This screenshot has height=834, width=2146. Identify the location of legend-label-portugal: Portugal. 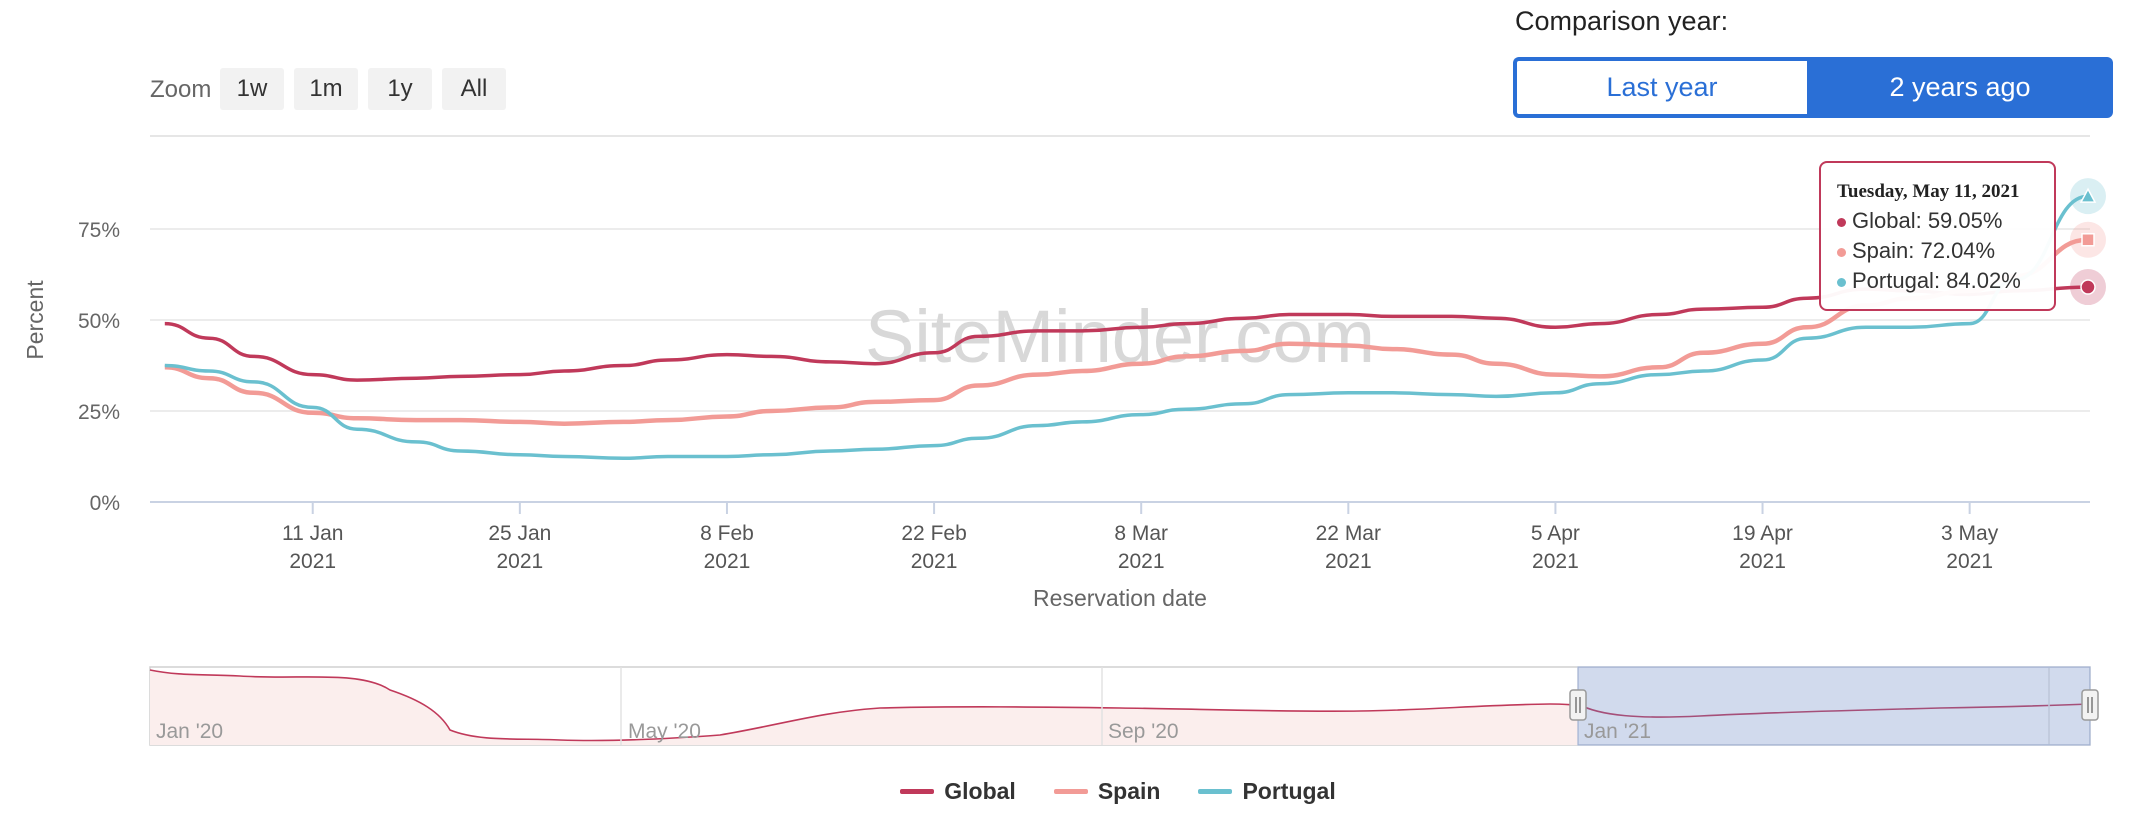
(1289, 791).